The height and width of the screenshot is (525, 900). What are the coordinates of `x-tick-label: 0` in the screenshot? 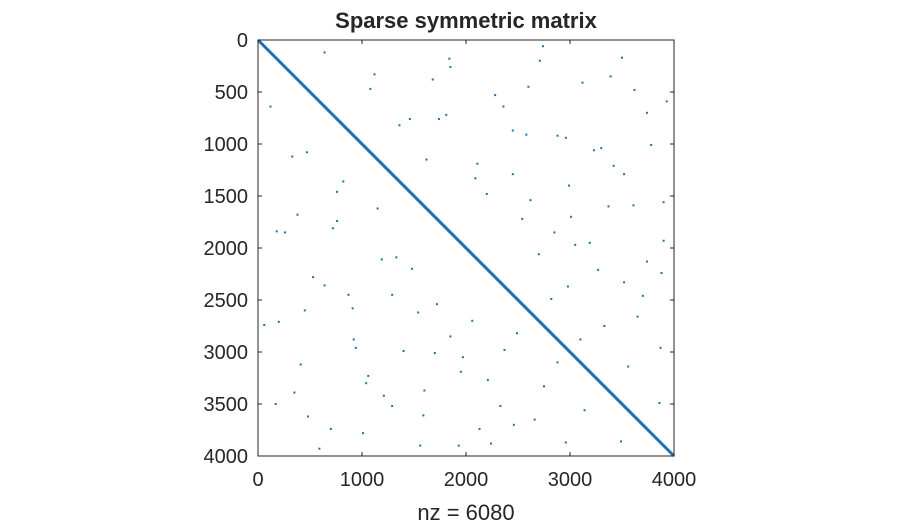 It's located at (257, 480).